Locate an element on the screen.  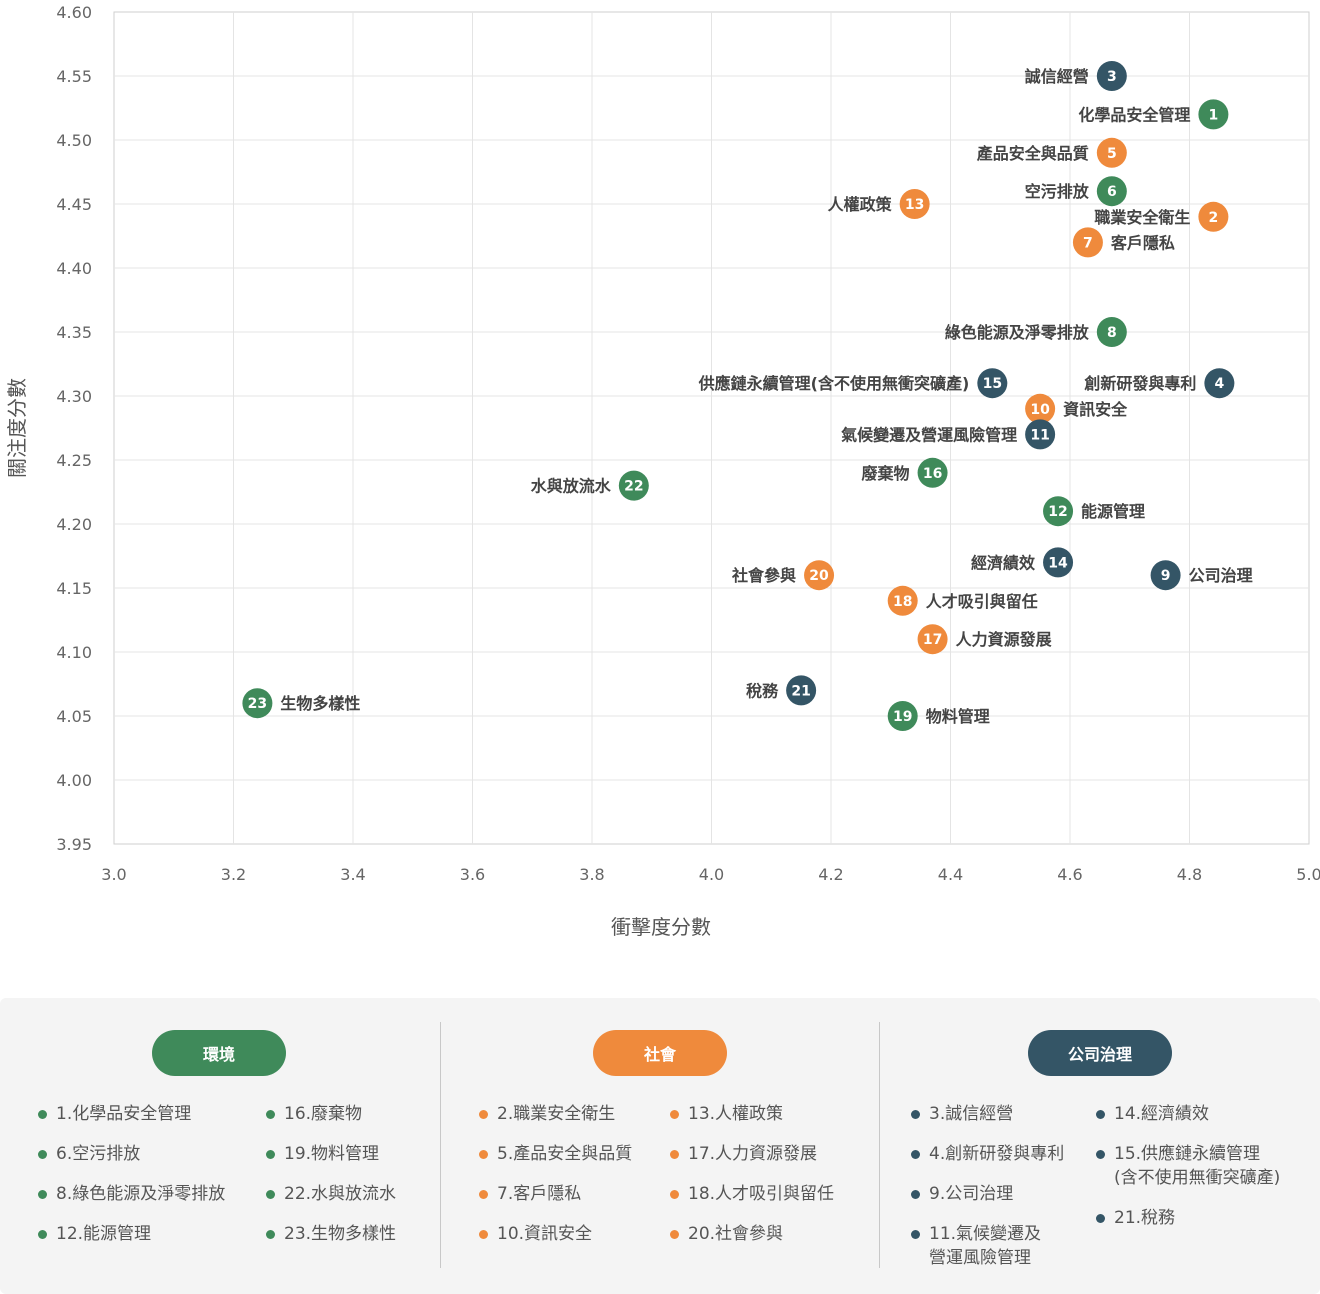
legend-item-text: 11.氣候變遷及 is located at coordinates (985, 1234).